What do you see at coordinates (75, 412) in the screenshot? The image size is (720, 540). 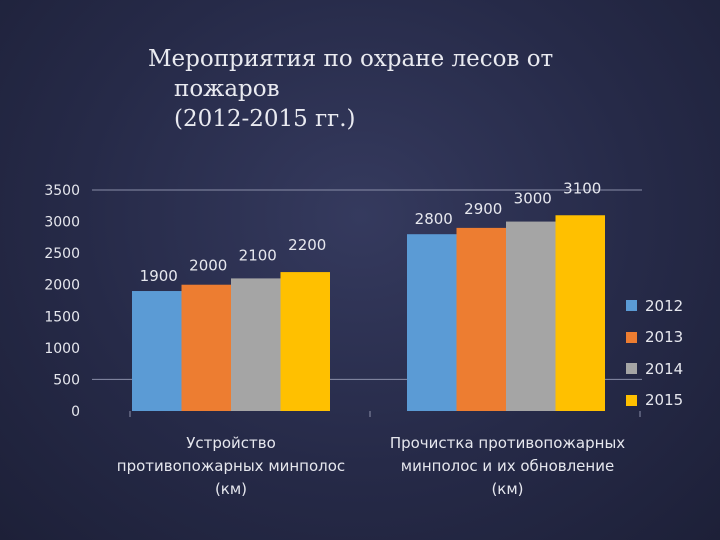 I see `y-tick-label: 0` at bounding box center [75, 412].